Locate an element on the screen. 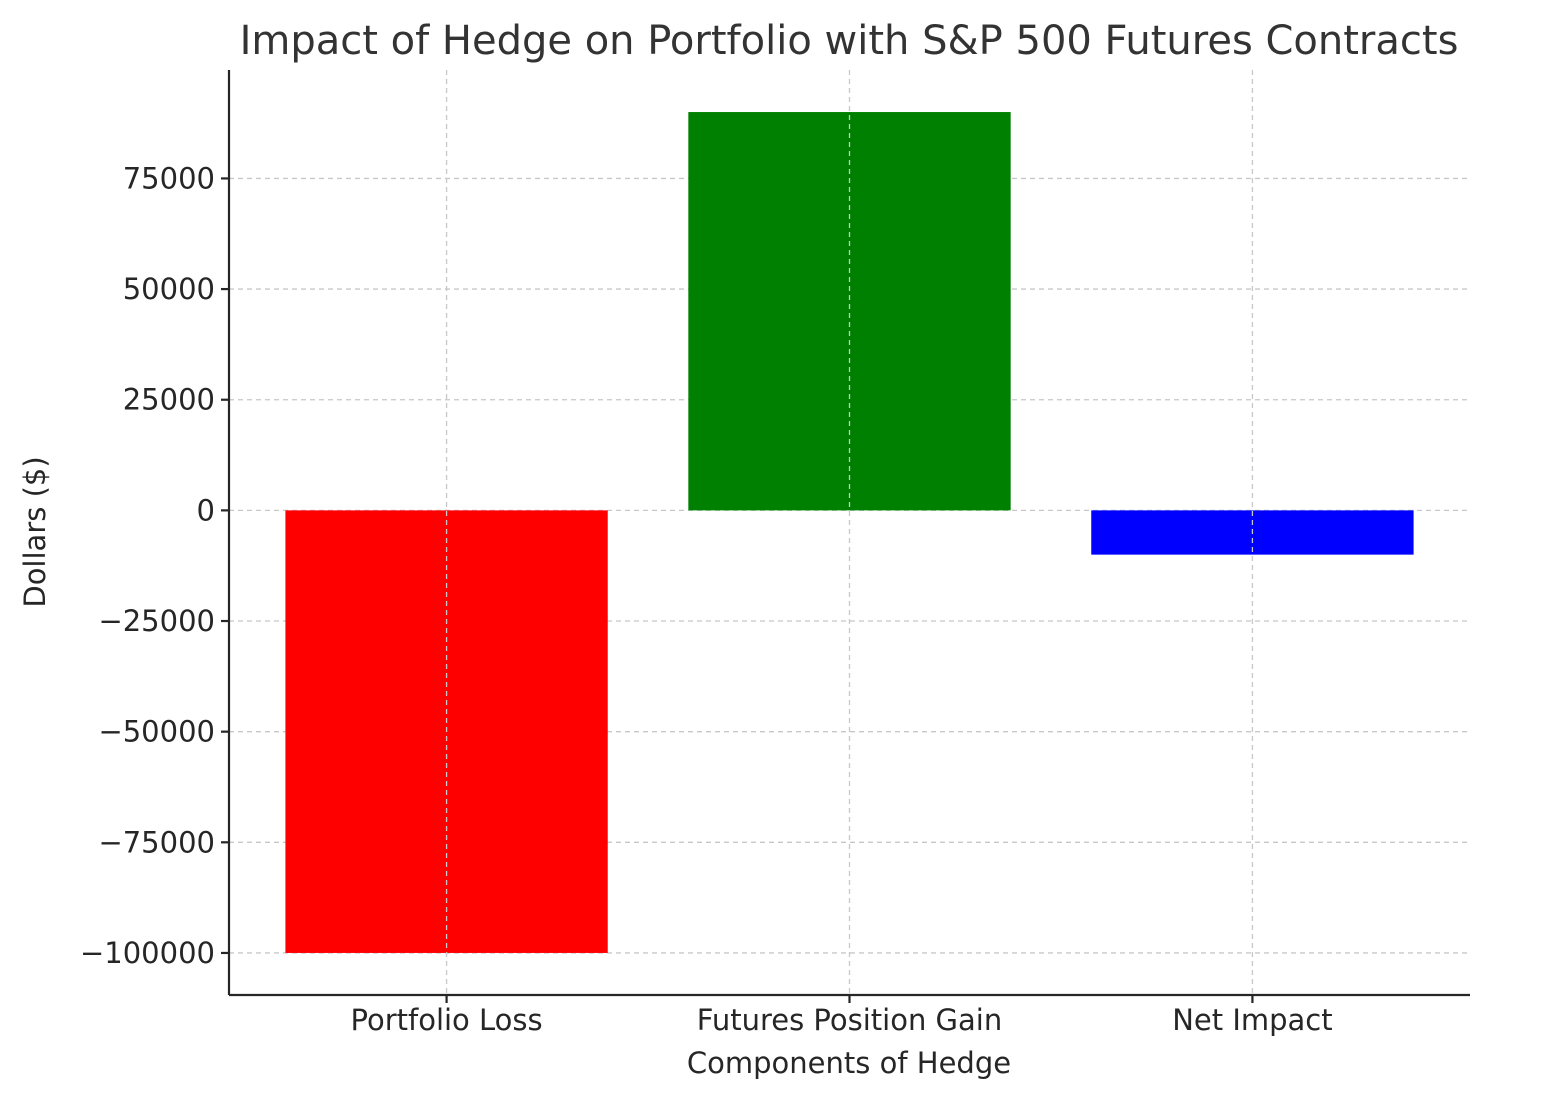  y-tick-label: −75000 is located at coordinates (156, 842).